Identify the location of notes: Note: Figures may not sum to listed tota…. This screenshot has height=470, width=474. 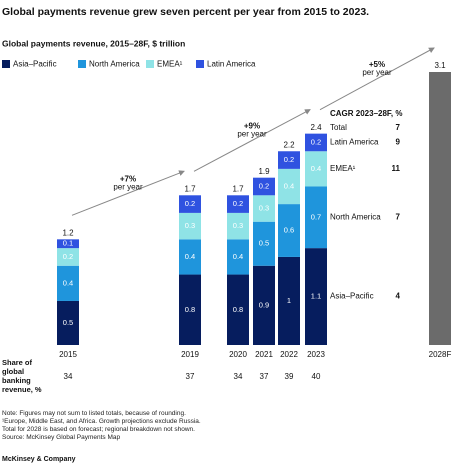
(232, 426).